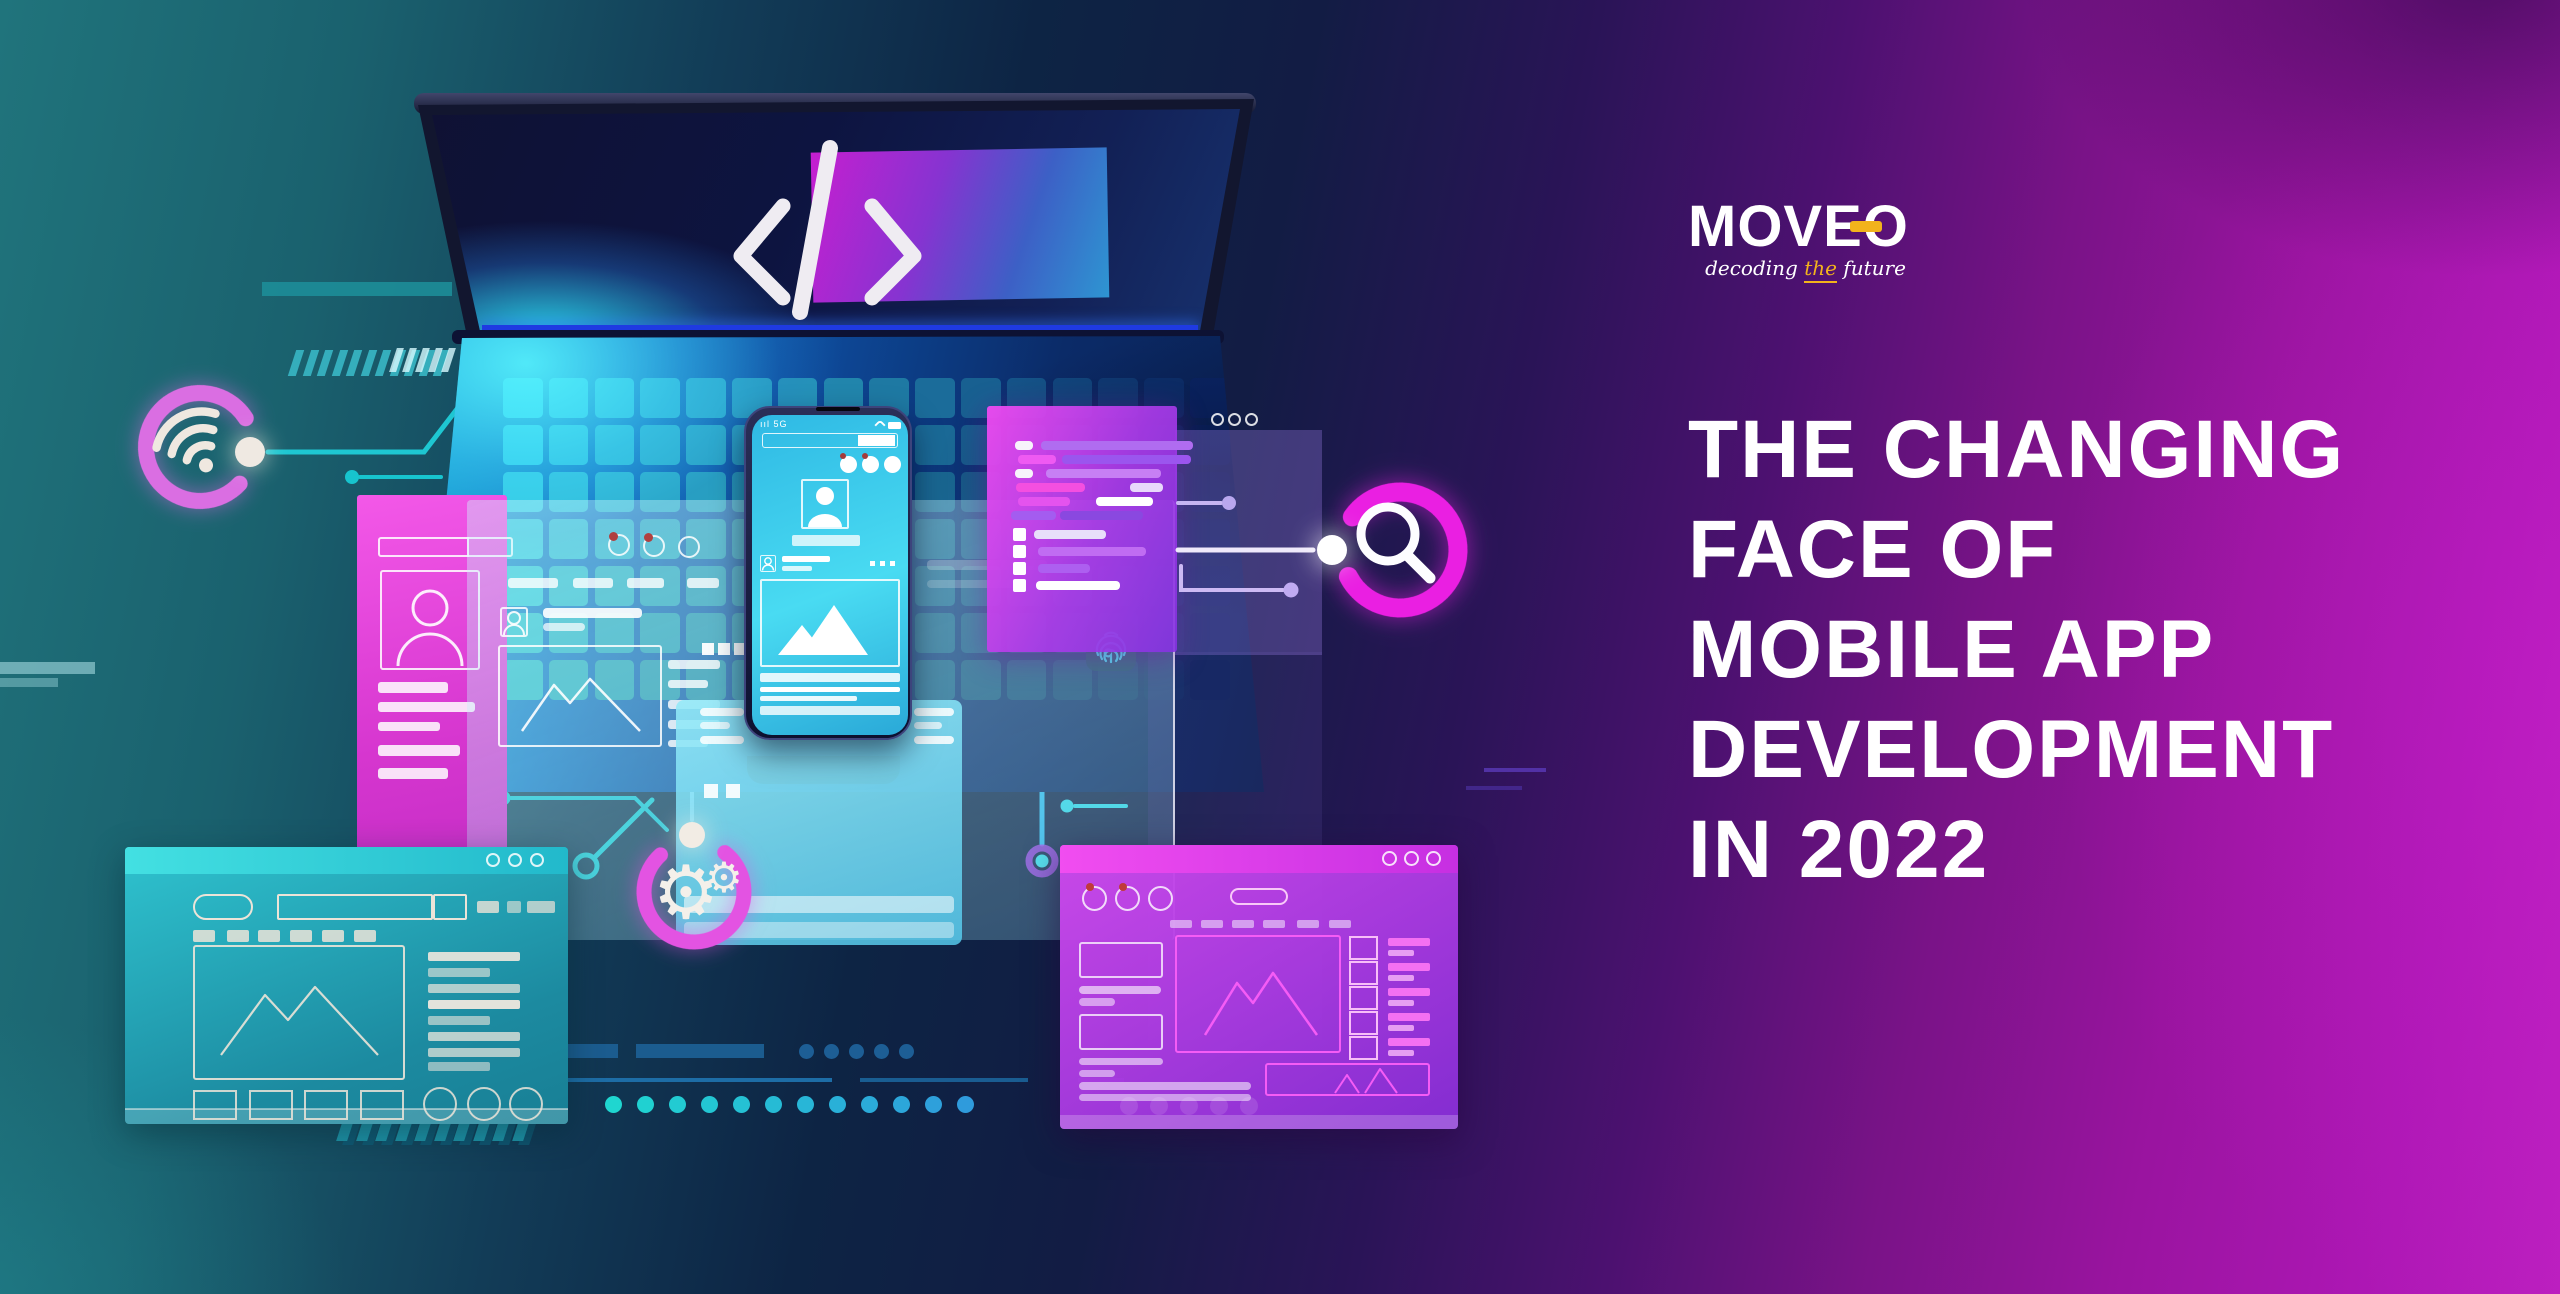  I want to click on headline-line: FACE OF, so click(1873, 549).